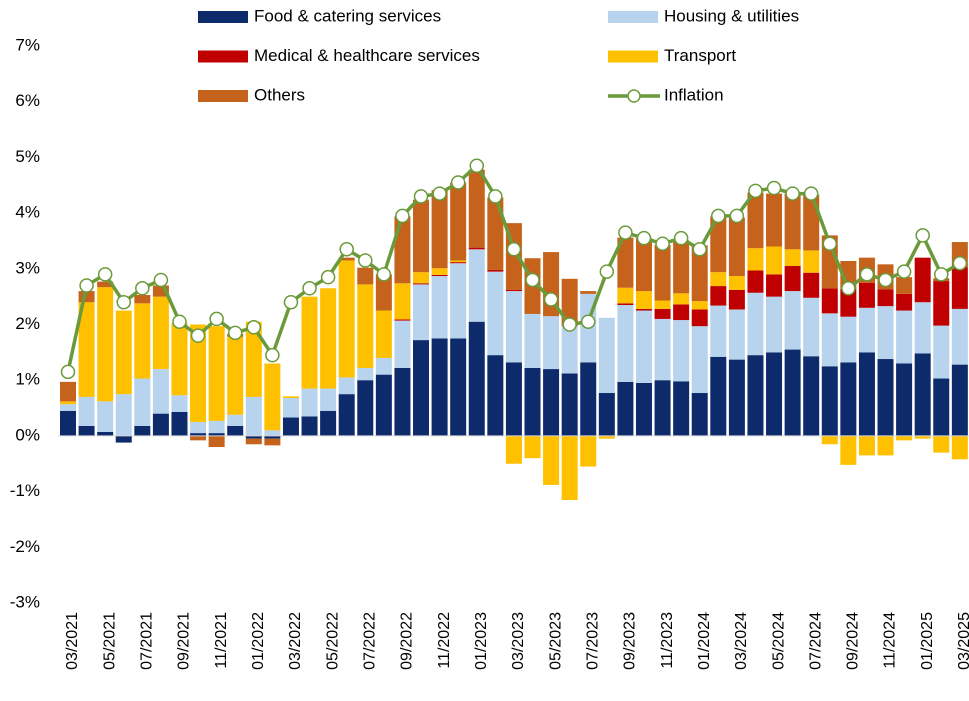 Image resolution: width=969 pixels, height=701 pixels. Describe the element at coordinates (633, 56) in the screenshot. I see `legend-swatch` at that location.